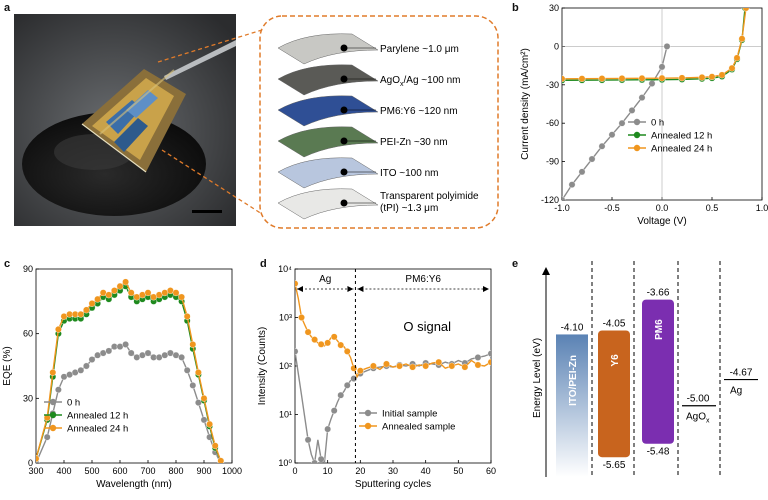 The image size is (768, 500). What do you see at coordinates (7, 8) in the screenshot?
I see `panel-label-a: a` at bounding box center [7, 8].